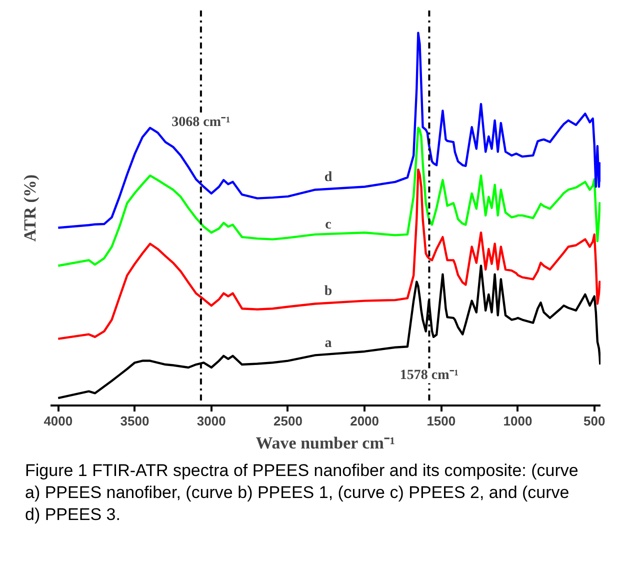 This screenshot has width=625, height=570. Describe the element at coordinates (328, 344) in the screenshot. I see `annotation: a` at that location.